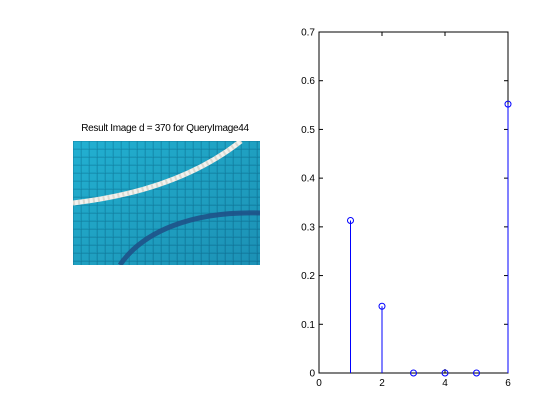 This screenshot has width=560, height=420. Describe the element at coordinates (308, 33) in the screenshot. I see `y-tick-label: 0.7` at that location.